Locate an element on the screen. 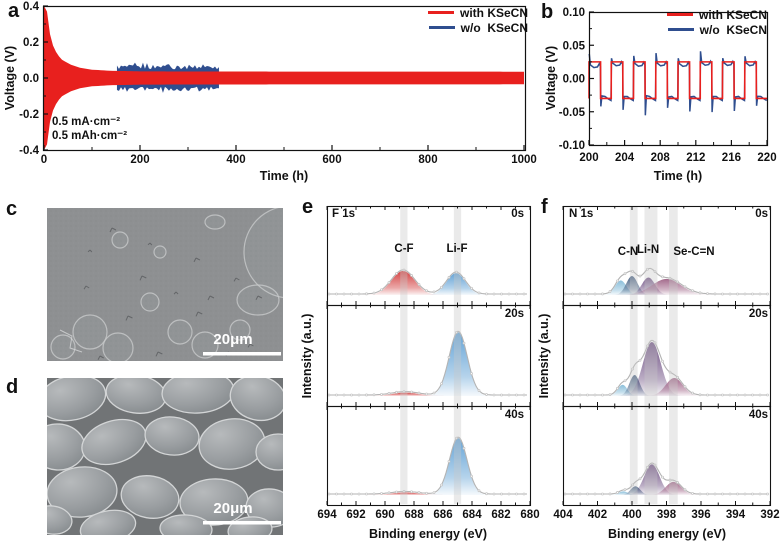 This screenshot has width=780, height=547. tick-label: 600 is located at coordinates (331, 160).